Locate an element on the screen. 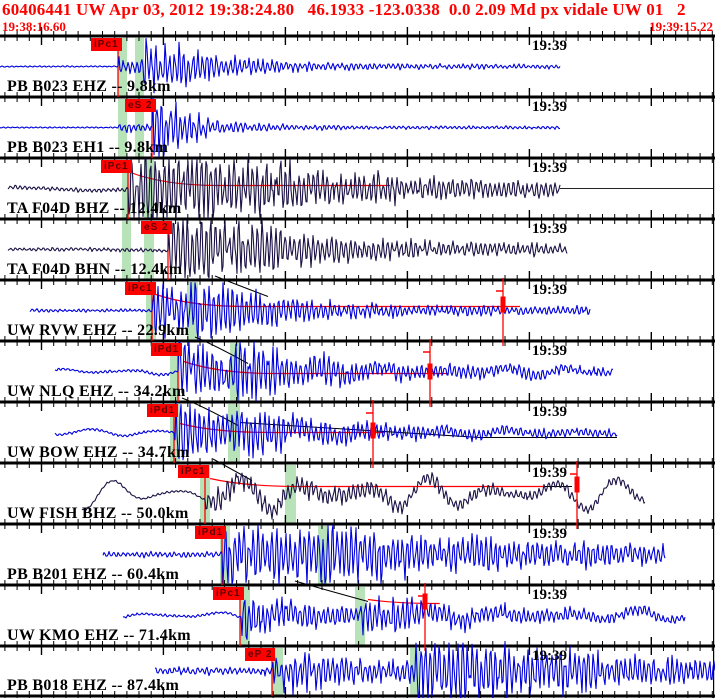 Image resolution: width=715 pixels, height=698 pixels. window-end-time: 19:39:15.22 is located at coordinates (681, 26).